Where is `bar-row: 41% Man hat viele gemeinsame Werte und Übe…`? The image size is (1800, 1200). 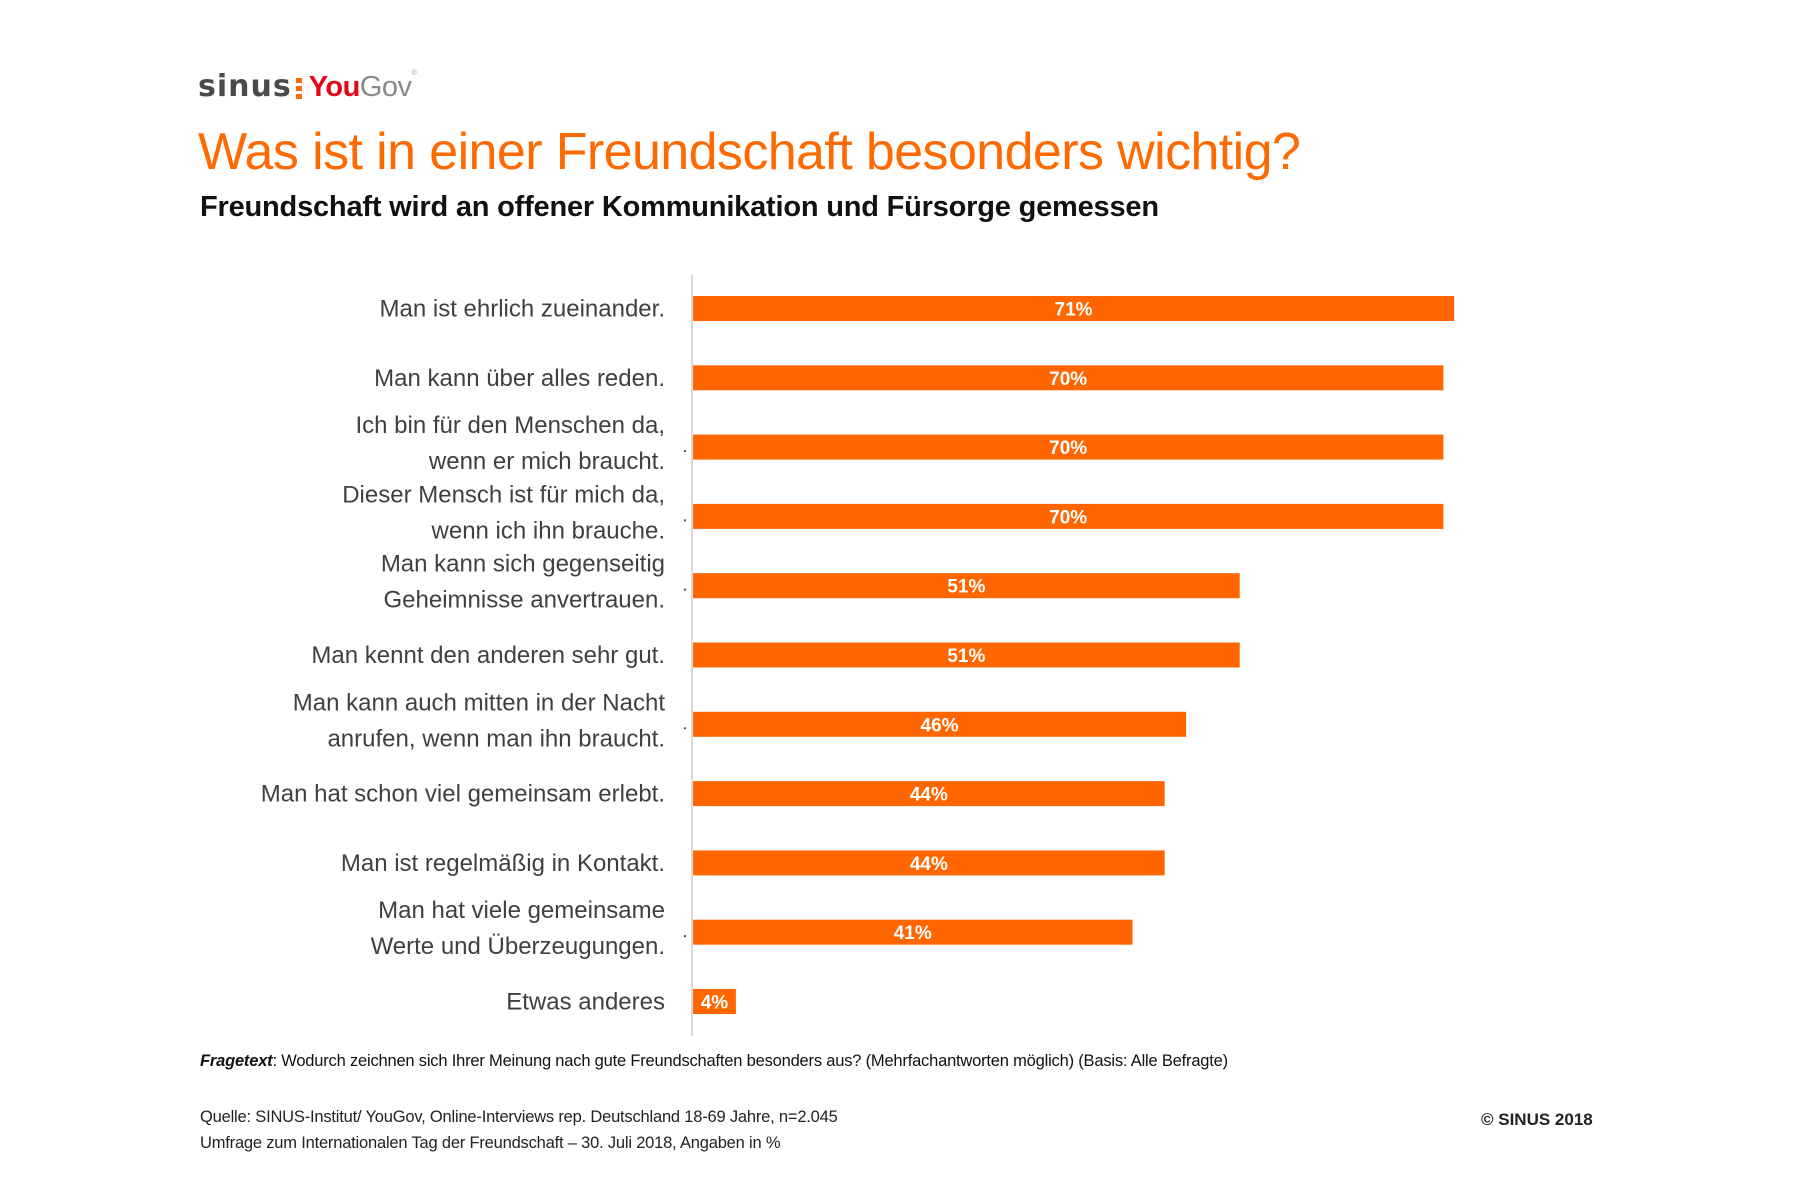 bar-row: 41% Man hat viele gemeinsame Werte und Übe… is located at coordinates (752, 928).